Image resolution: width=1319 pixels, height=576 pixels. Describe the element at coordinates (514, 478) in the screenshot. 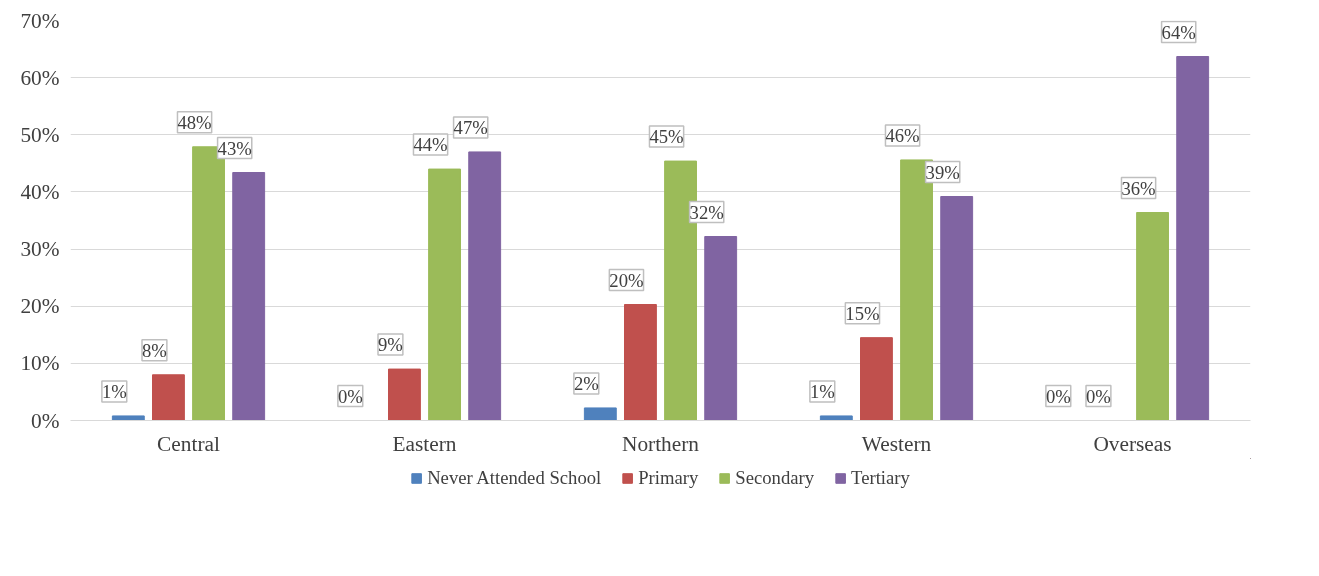

I see `legend-label: Never Attended School` at that location.